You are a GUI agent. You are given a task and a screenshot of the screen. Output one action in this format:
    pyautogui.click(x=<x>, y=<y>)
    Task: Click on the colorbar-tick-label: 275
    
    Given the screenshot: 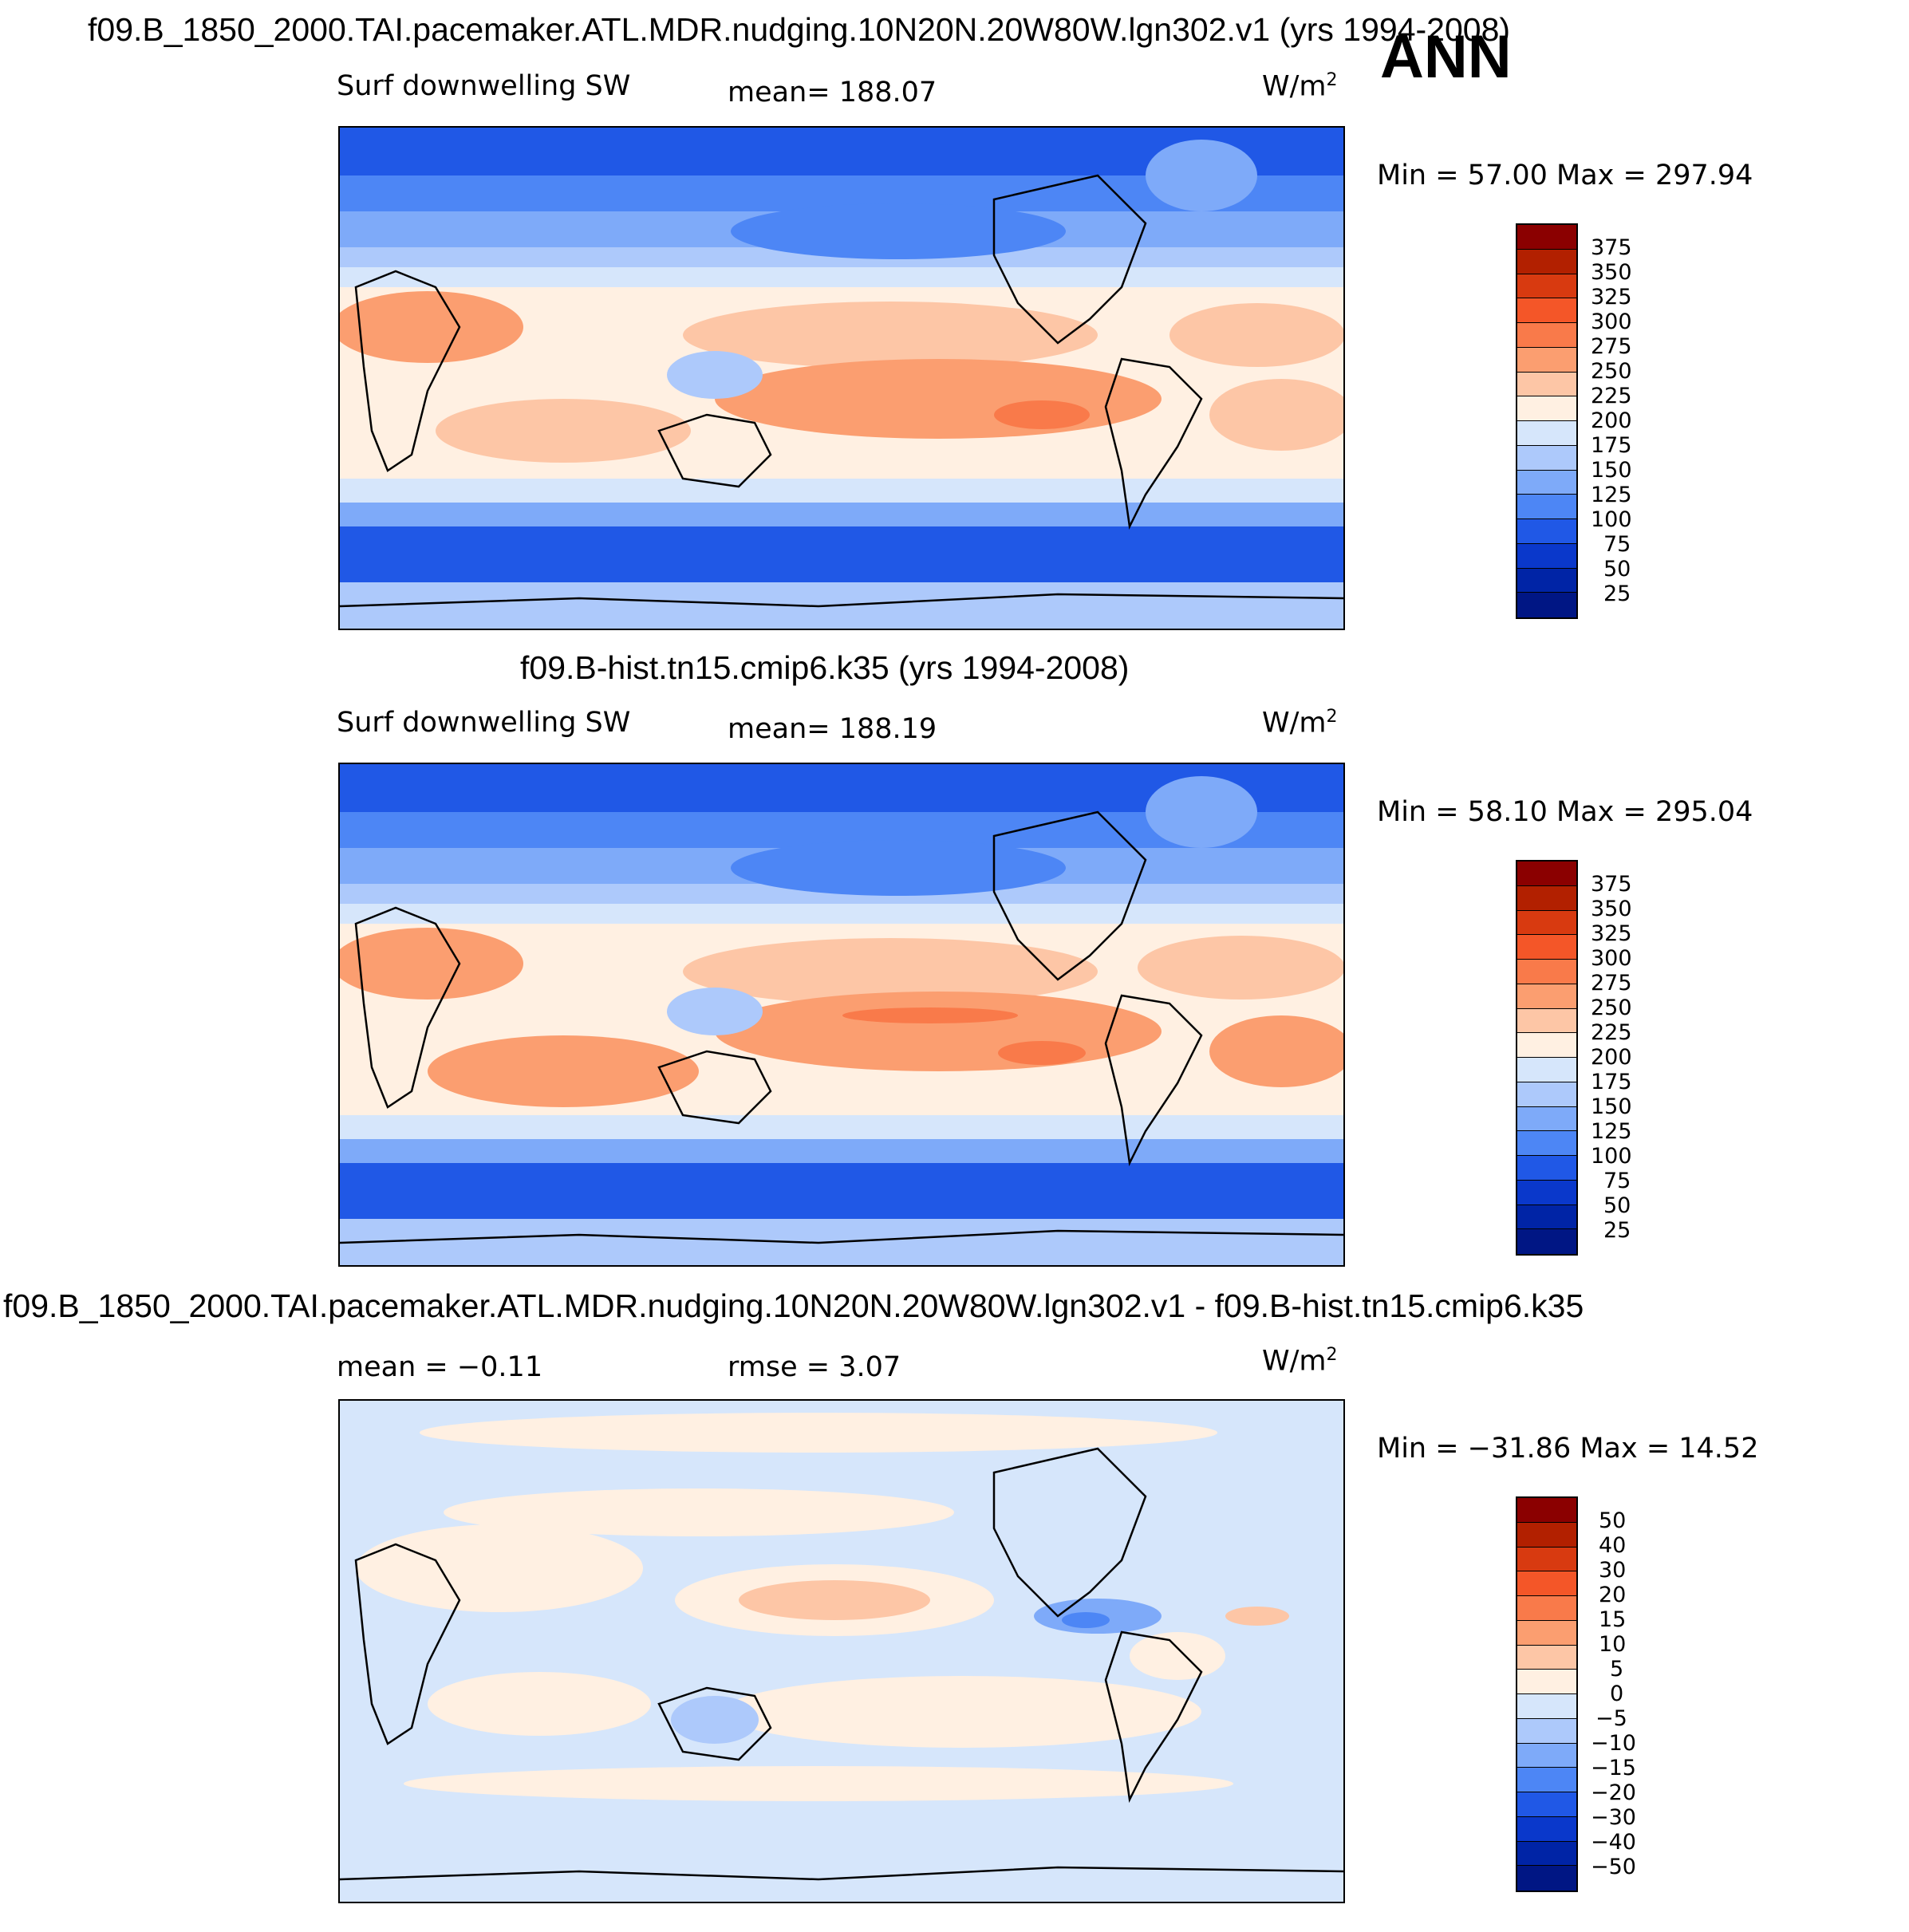 What is the action you would take?
    pyautogui.click(x=1612, y=984)
    